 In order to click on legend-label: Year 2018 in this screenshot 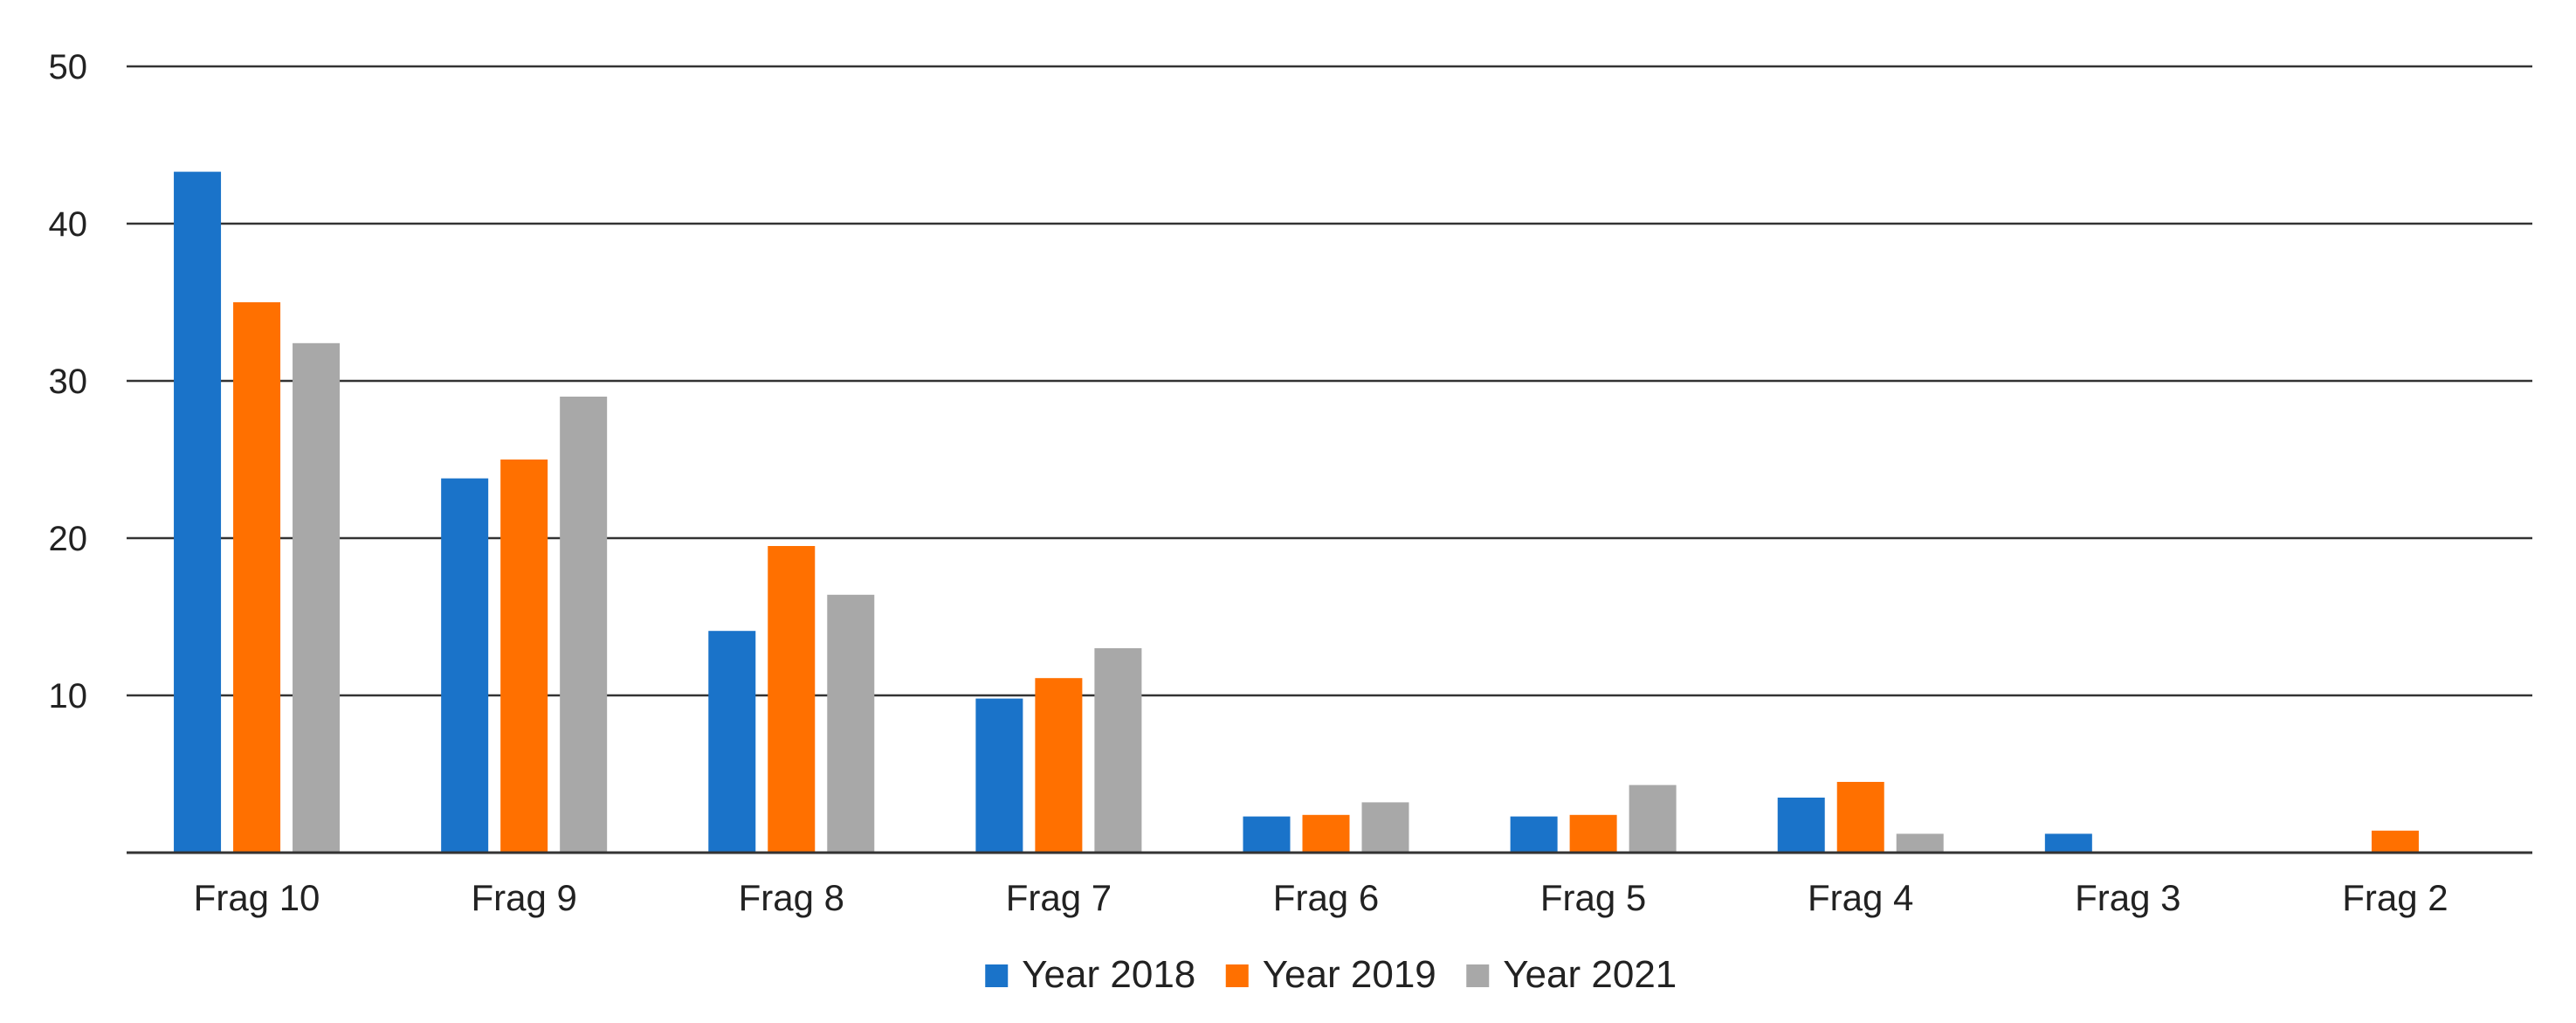, I will do `click(1108, 974)`.